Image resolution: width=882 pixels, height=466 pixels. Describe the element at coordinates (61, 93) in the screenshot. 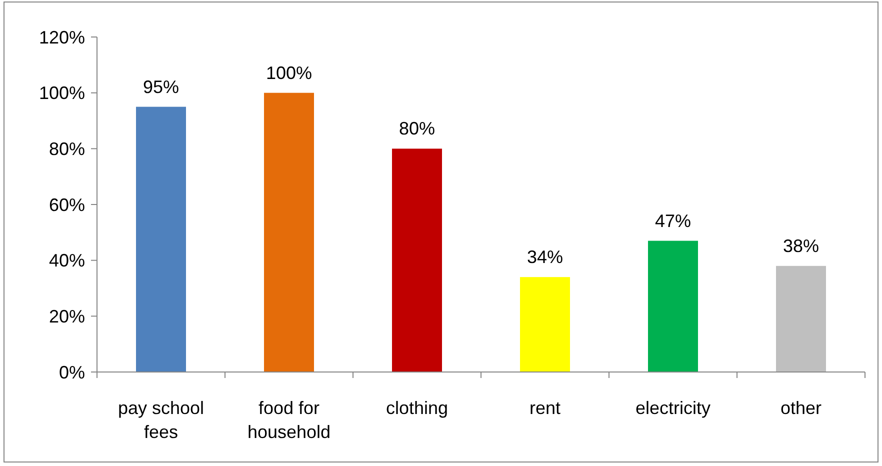

I see `y-tick-label: 100%` at that location.